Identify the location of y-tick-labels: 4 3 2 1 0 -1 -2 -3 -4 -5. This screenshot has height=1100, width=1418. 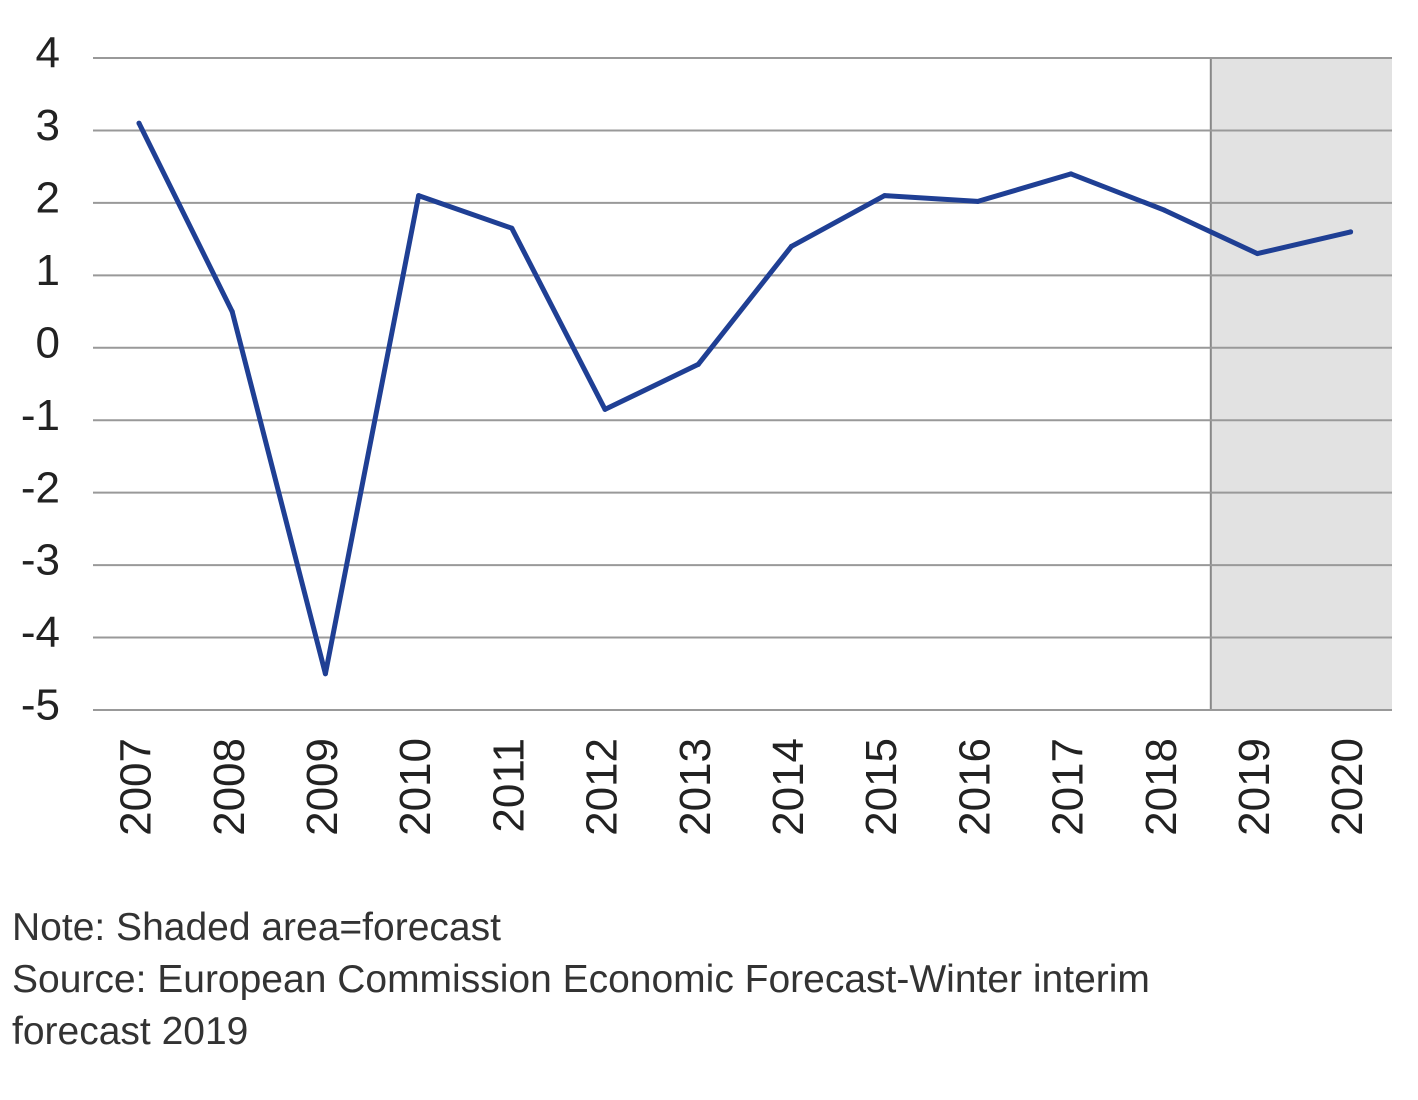
(40, 379).